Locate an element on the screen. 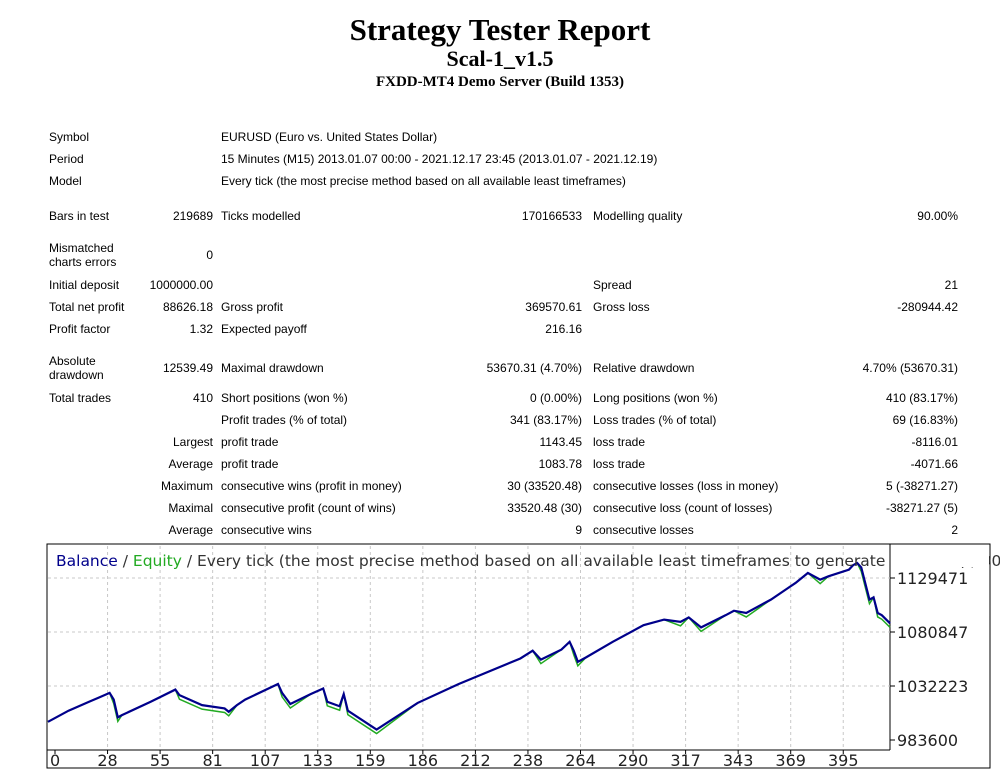  stat-cell: 9 is located at coordinates (578, 530).